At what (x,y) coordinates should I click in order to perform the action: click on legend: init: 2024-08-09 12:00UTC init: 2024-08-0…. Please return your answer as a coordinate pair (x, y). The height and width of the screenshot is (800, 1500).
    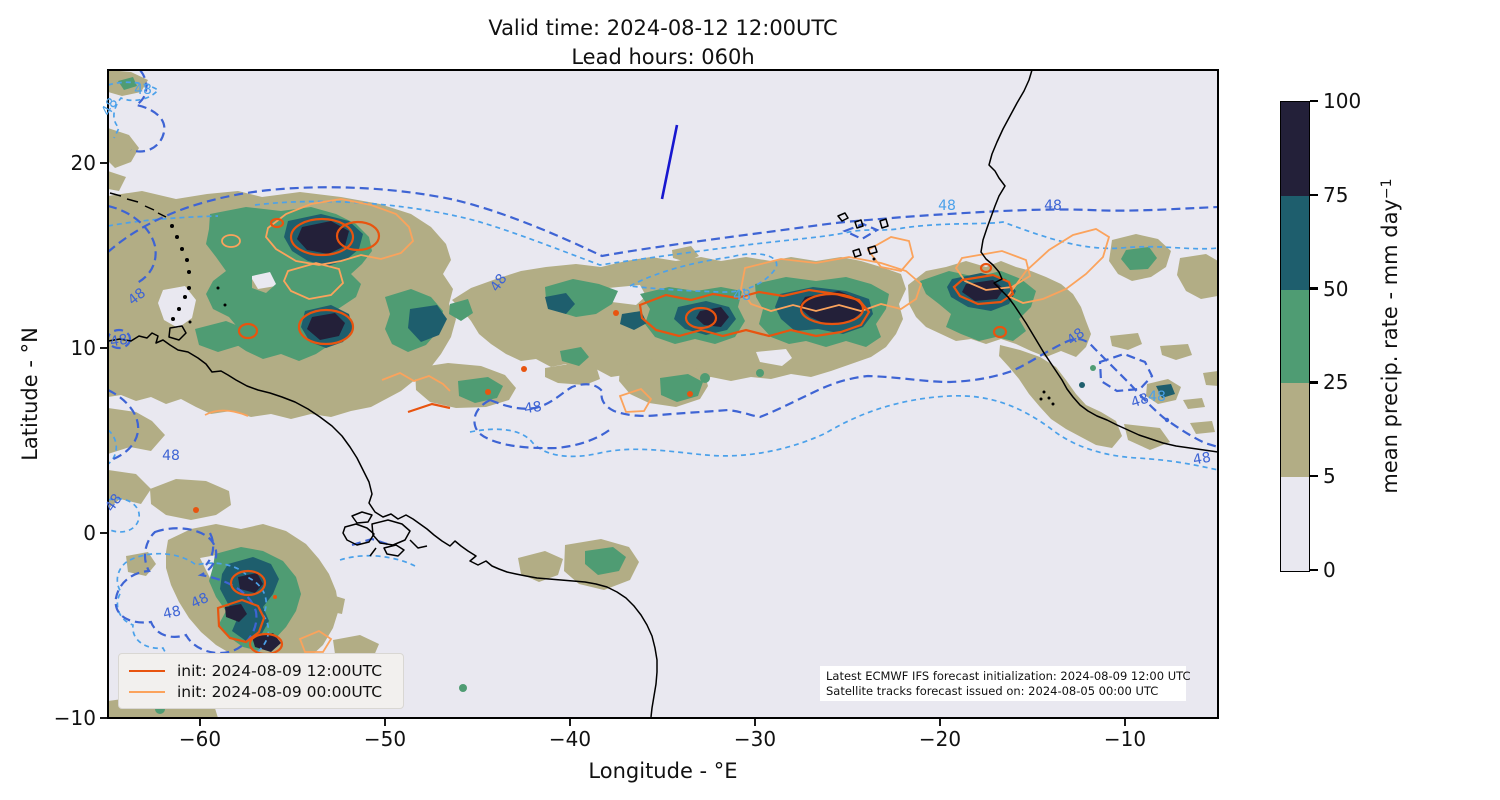
    Looking at the image, I should click on (261, 681).